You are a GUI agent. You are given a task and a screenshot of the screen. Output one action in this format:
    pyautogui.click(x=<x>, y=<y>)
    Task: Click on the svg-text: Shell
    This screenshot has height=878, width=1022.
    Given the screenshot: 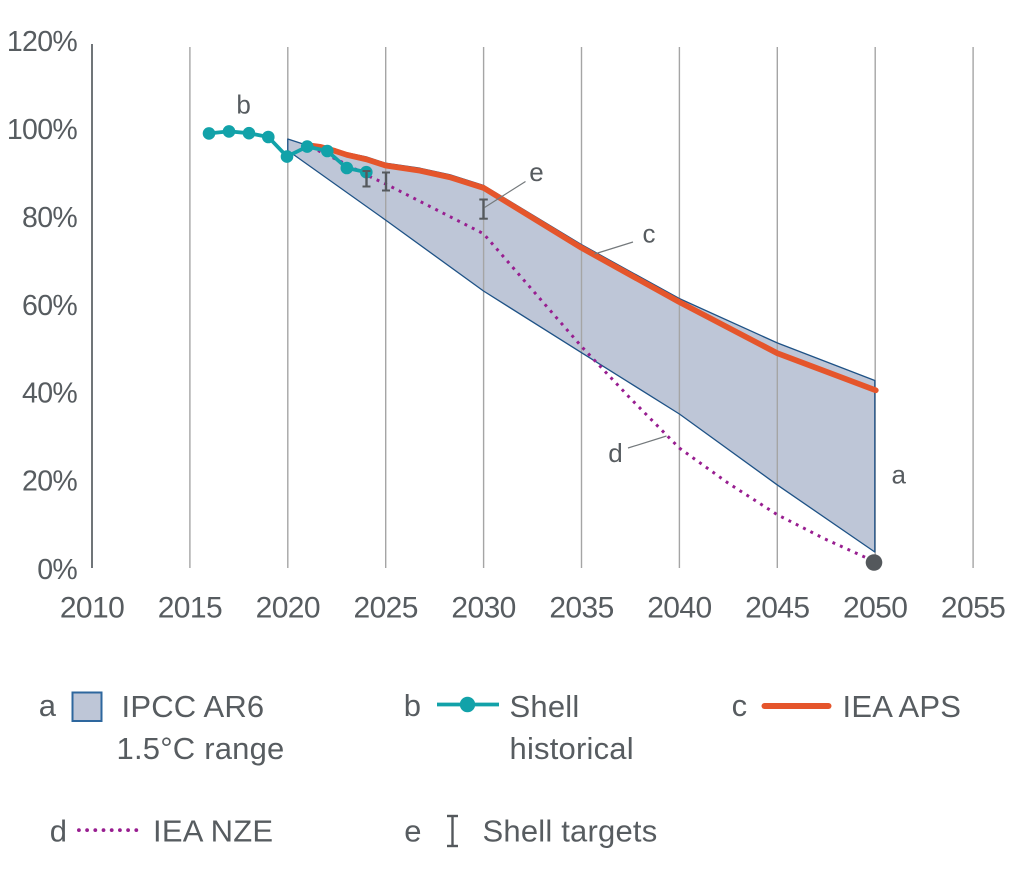 What is the action you would take?
    pyautogui.click(x=545, y=706)
    